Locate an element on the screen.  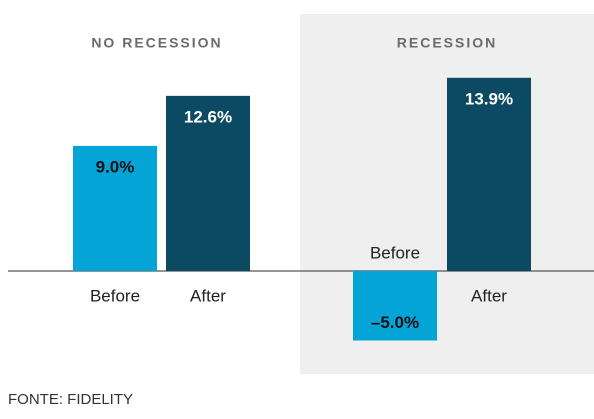
value-label: 9.0% is located at coordinates (115, 166).